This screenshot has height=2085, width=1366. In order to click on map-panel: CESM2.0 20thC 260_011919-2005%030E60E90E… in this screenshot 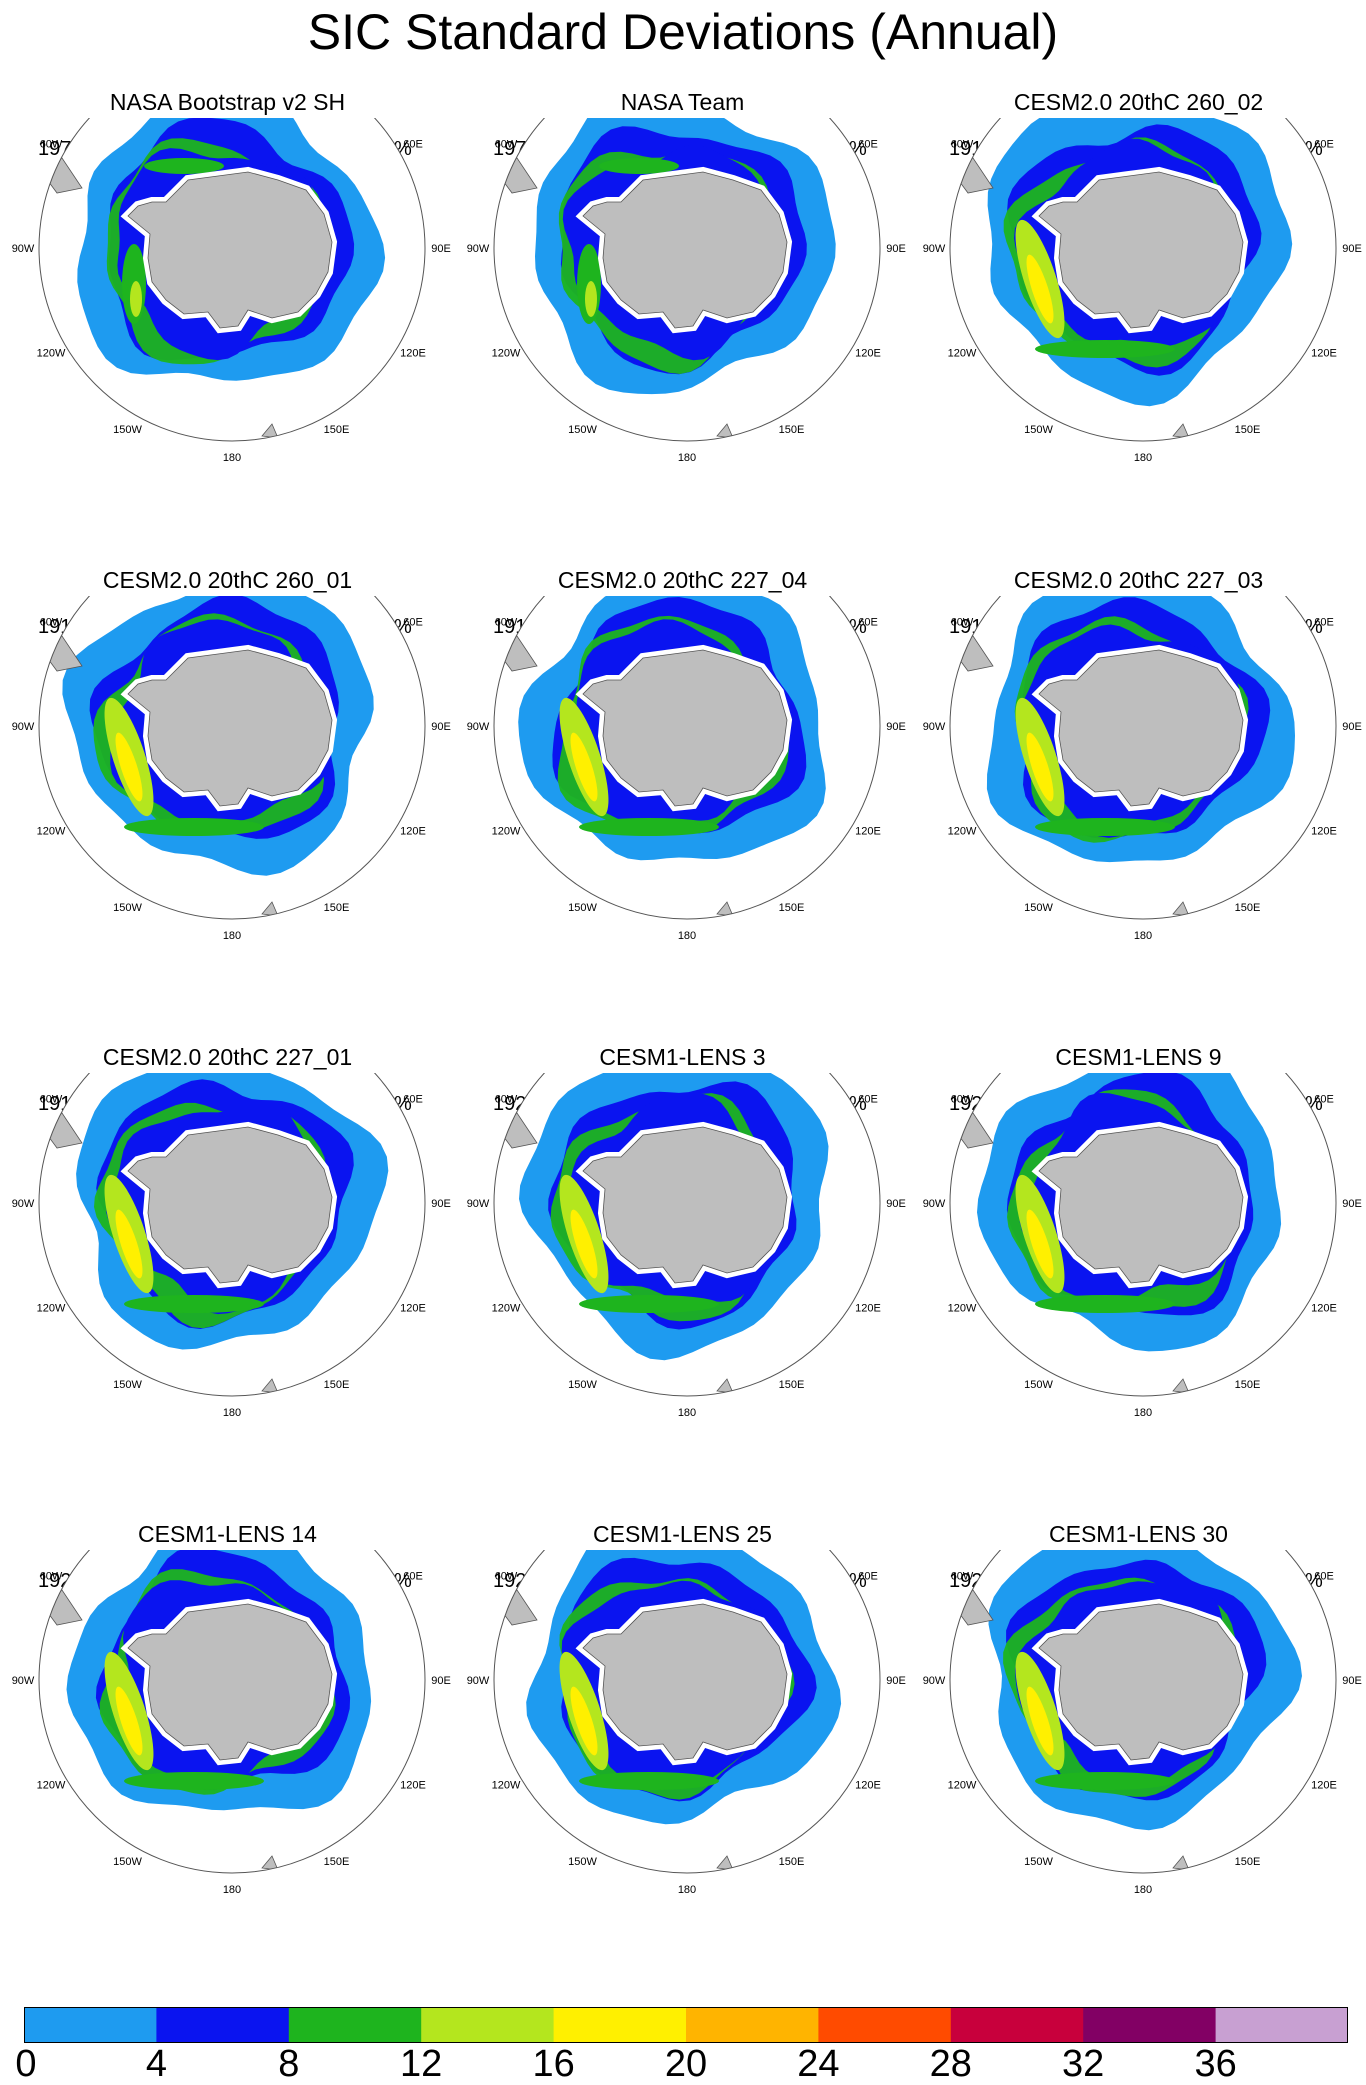, I will do `click(227, 717)`.